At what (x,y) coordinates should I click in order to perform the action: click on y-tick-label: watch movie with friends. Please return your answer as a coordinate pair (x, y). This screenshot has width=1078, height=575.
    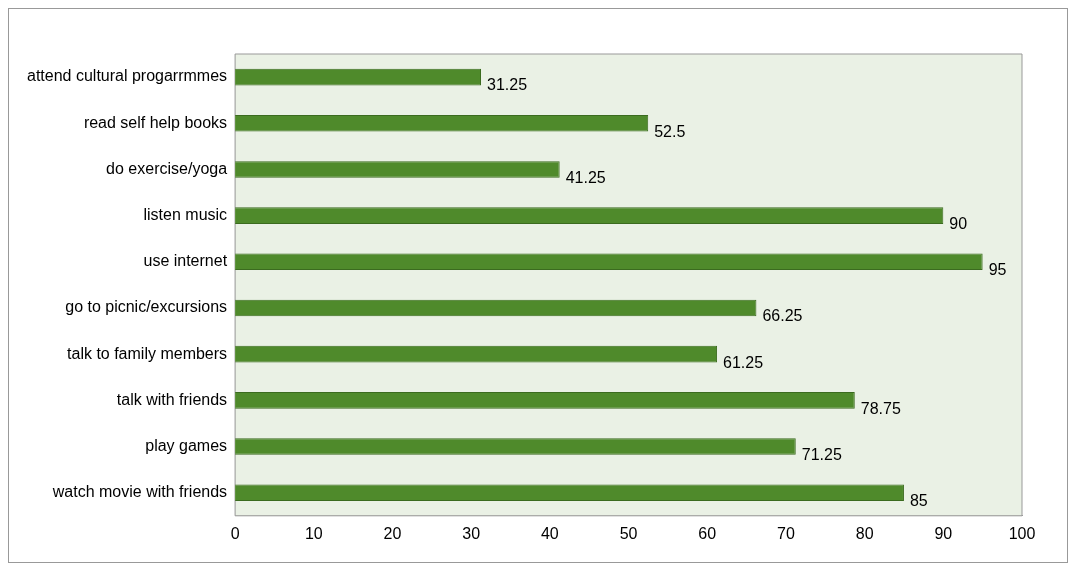
    Looking at the image, I should click on (139, 492).